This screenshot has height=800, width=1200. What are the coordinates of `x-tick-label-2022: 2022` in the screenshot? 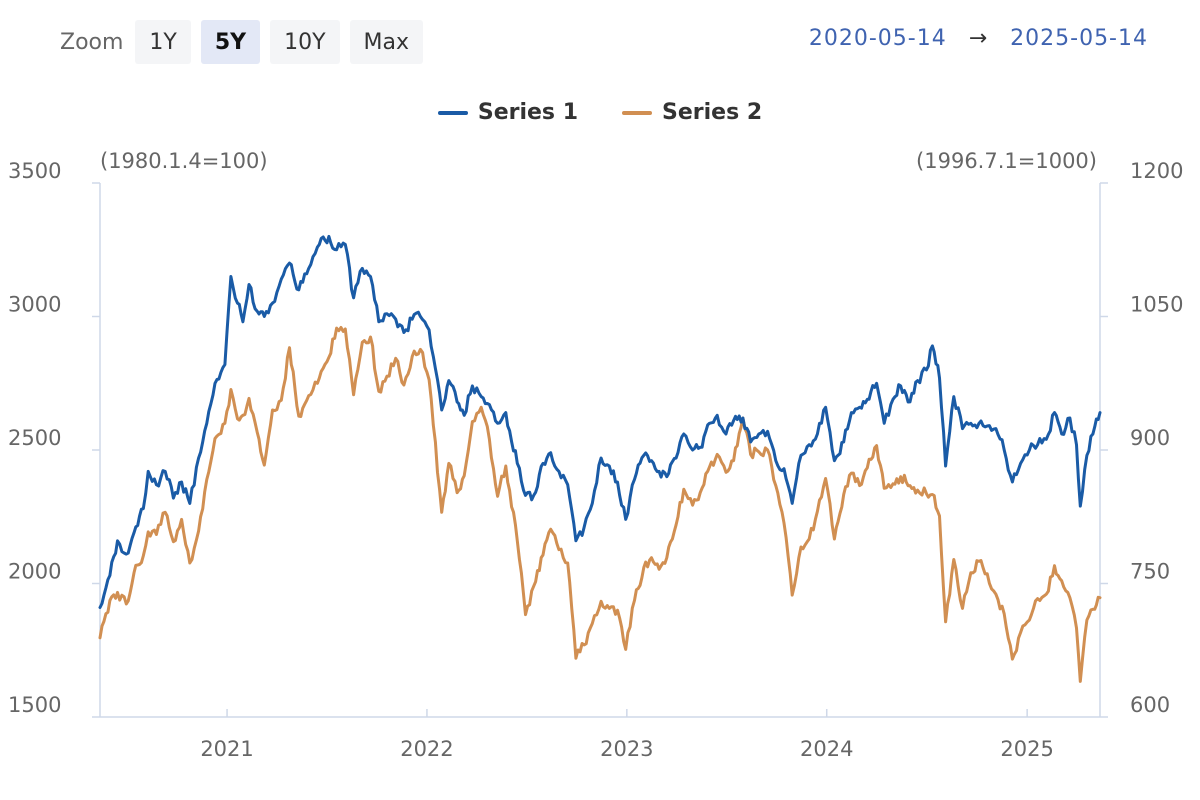 It's located at (426, 749).